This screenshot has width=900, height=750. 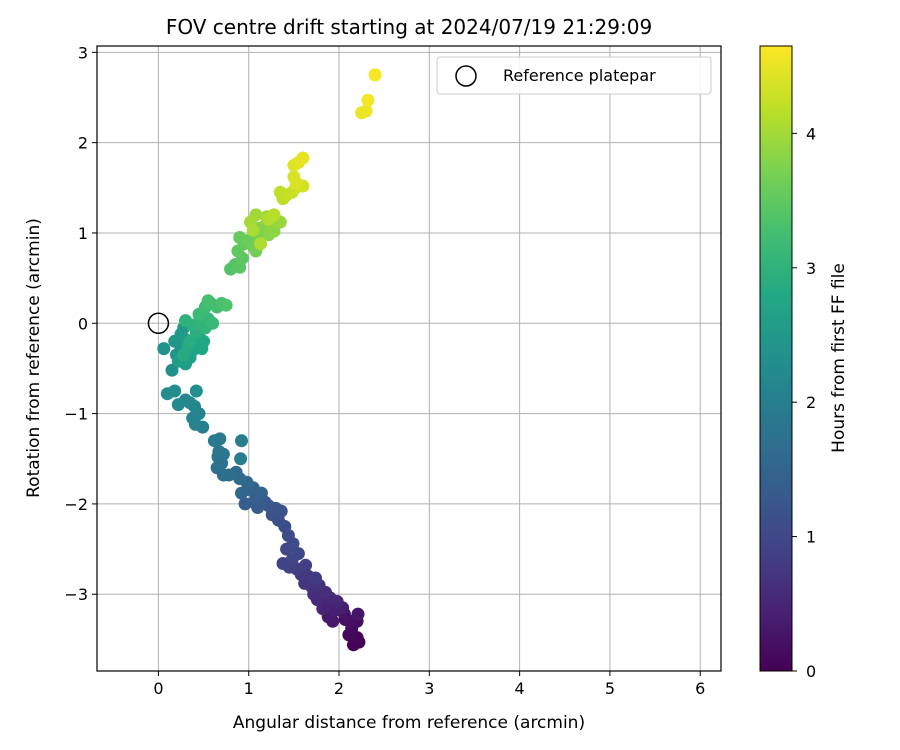 I want to click on y-tick-label: −1, so click(x=76, y=414).